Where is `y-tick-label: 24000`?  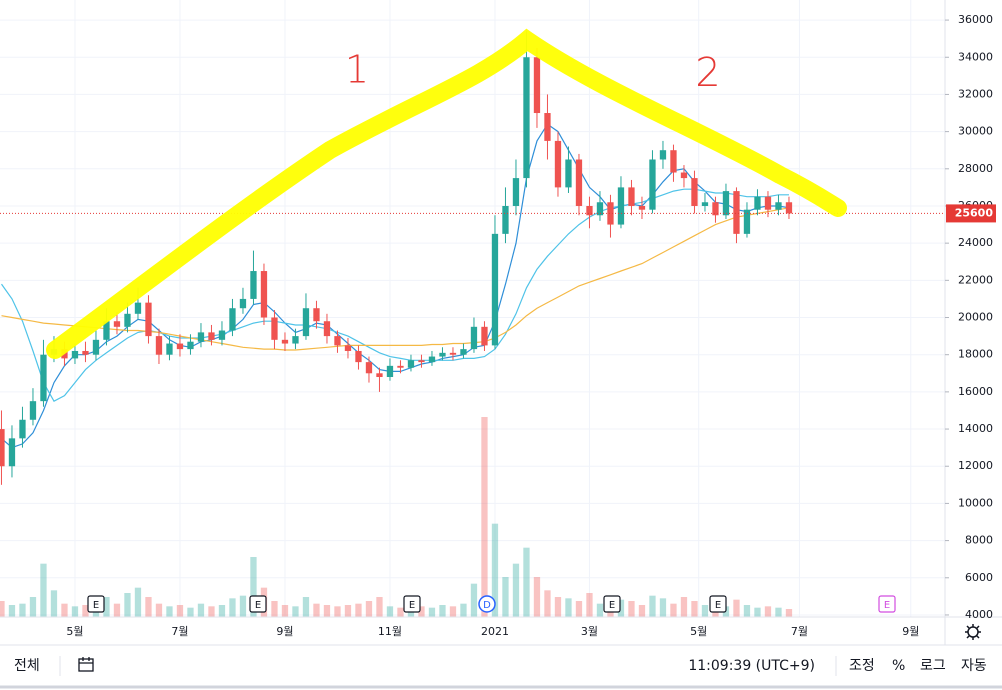
y-tick-label: 24000 is located at coordinates (975, 242).